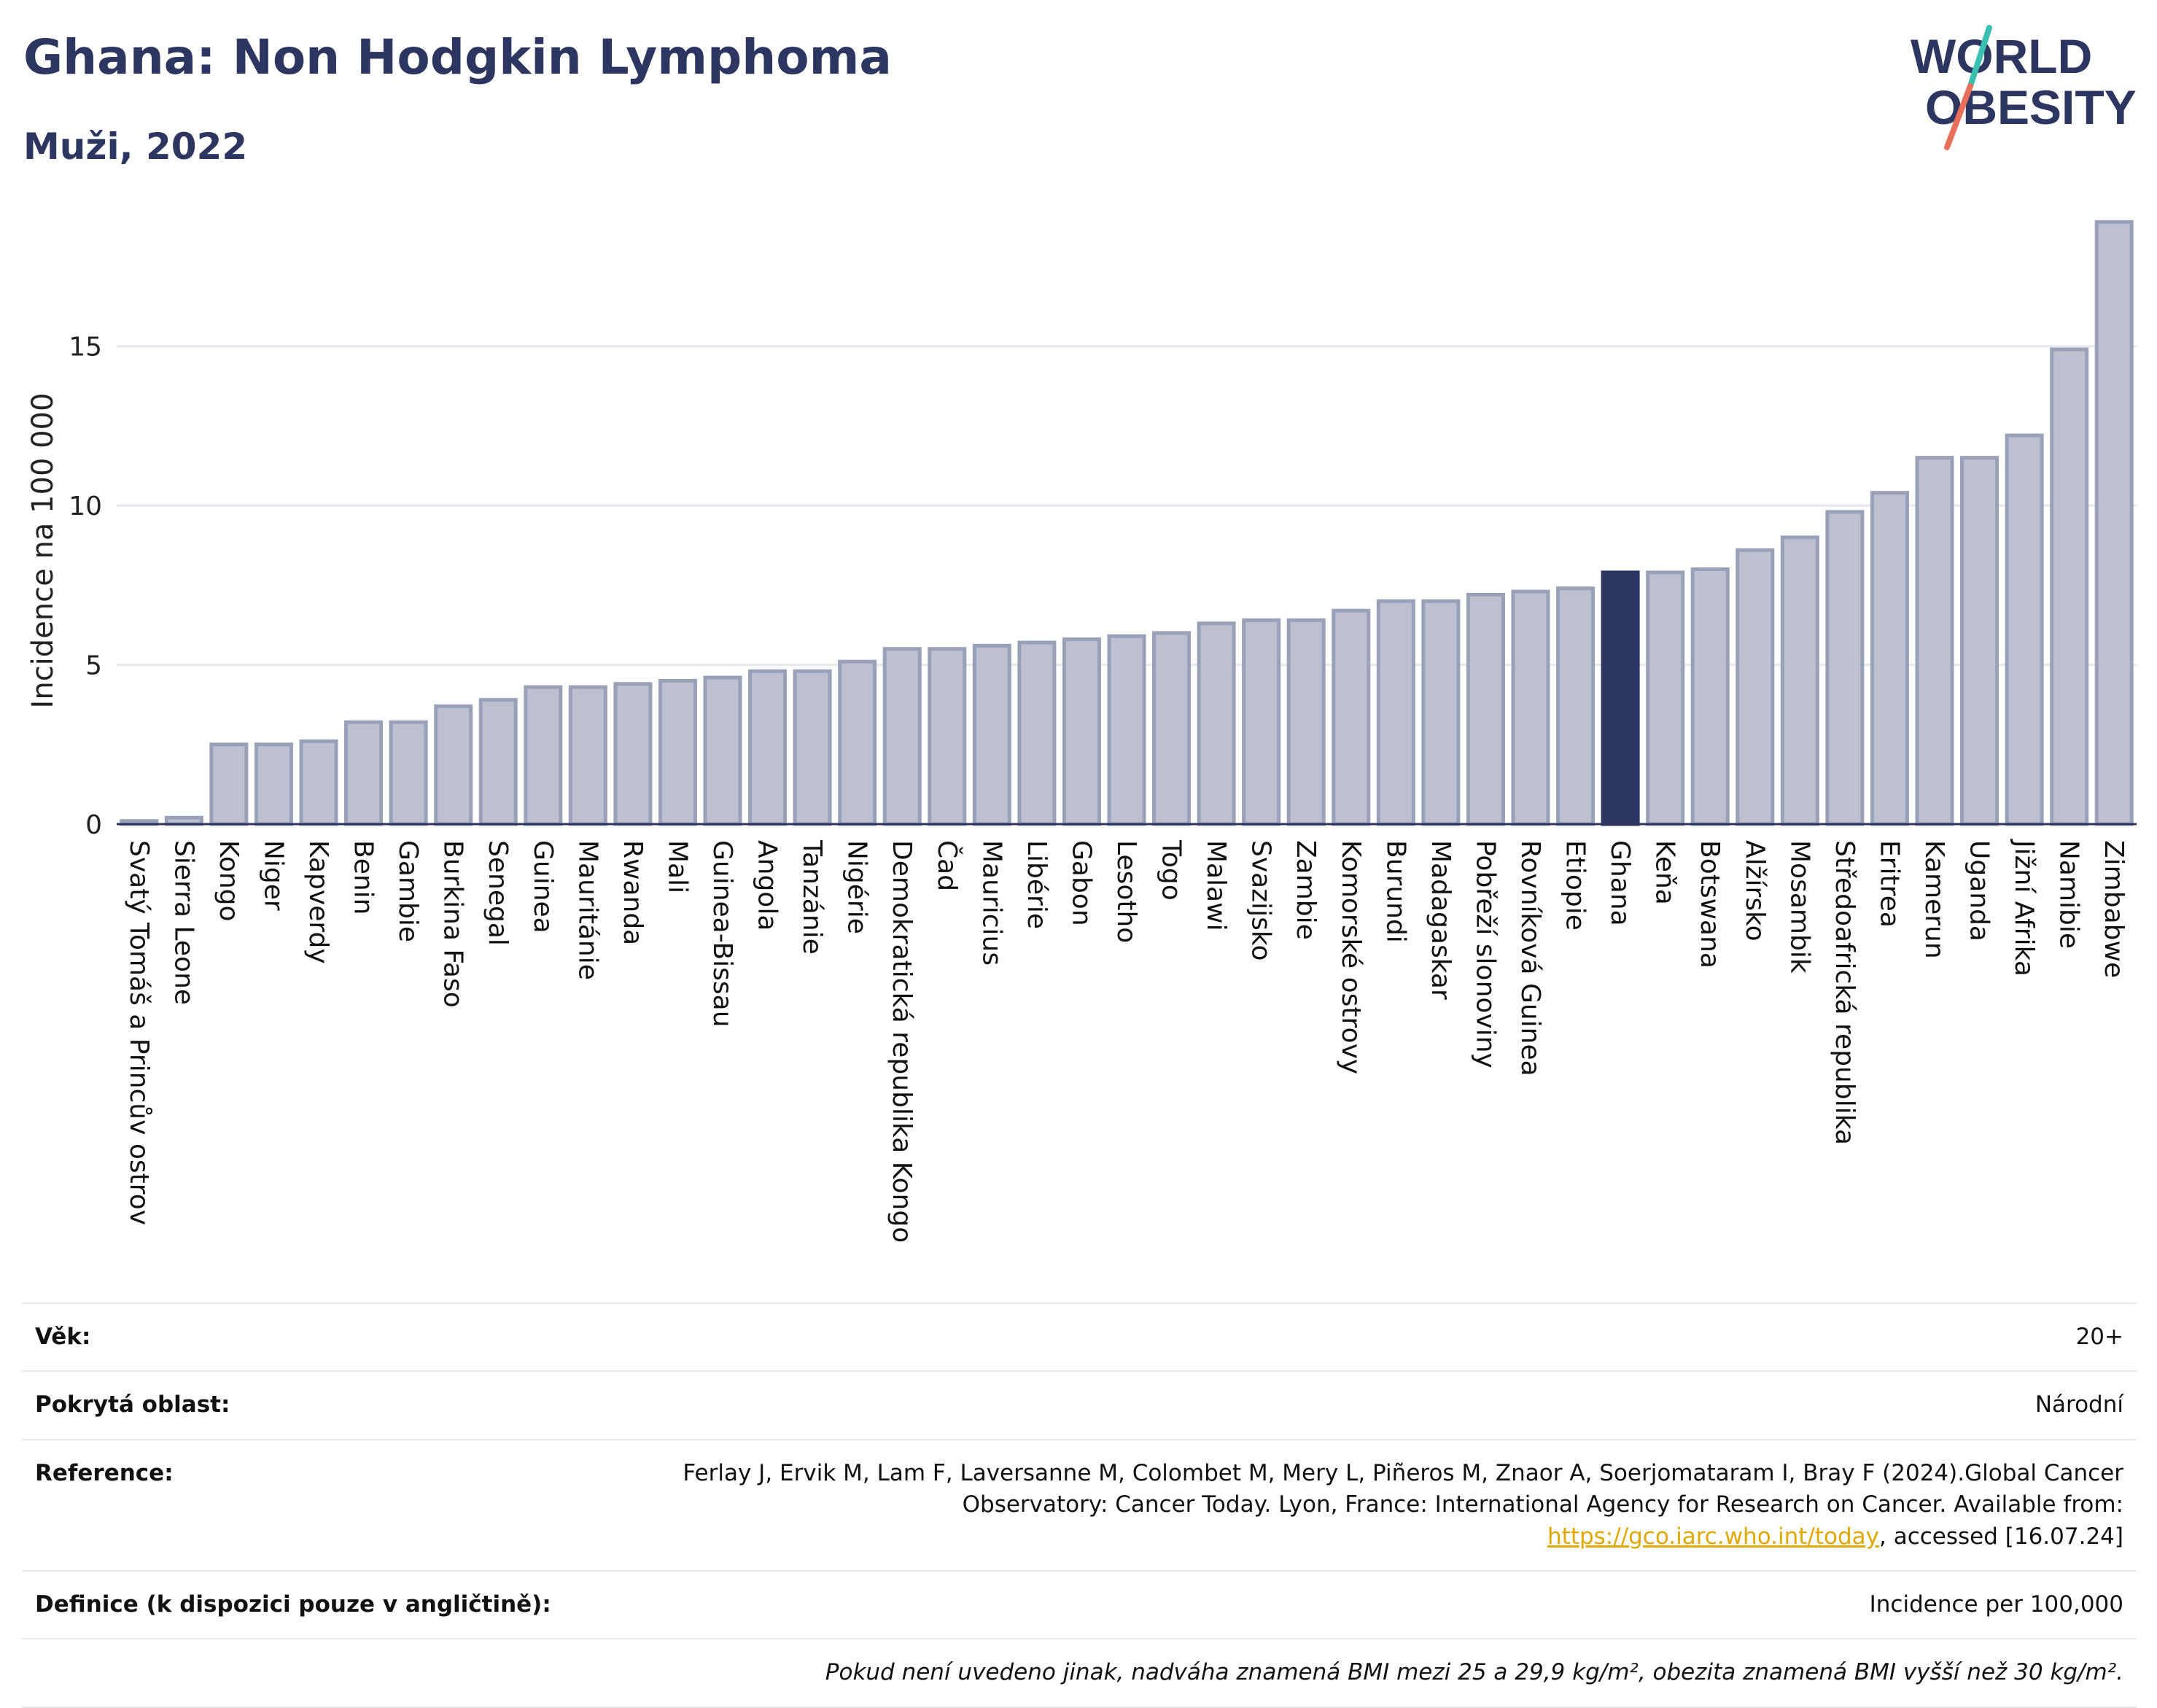 Image resolution: width=2157 pixels, height=1708 pixels. I want to click on y-tick-label: 10, so click(85, 507).